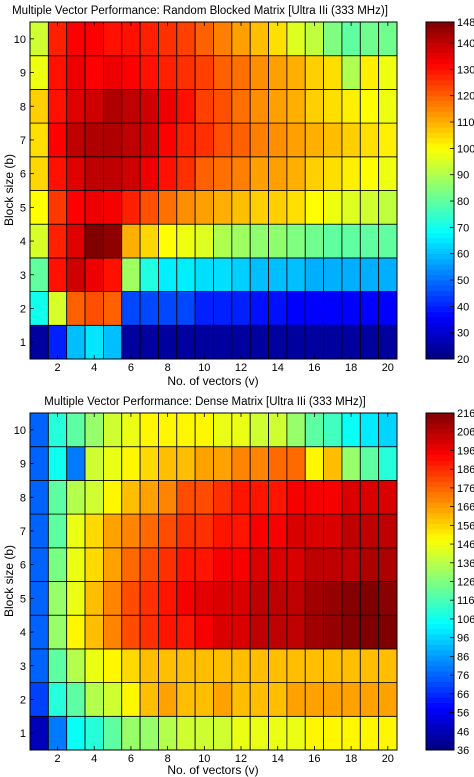 The height and width of the screenshot is (777, 474). I want to click on colorbar-tick-label: 156, so click(465, 526).